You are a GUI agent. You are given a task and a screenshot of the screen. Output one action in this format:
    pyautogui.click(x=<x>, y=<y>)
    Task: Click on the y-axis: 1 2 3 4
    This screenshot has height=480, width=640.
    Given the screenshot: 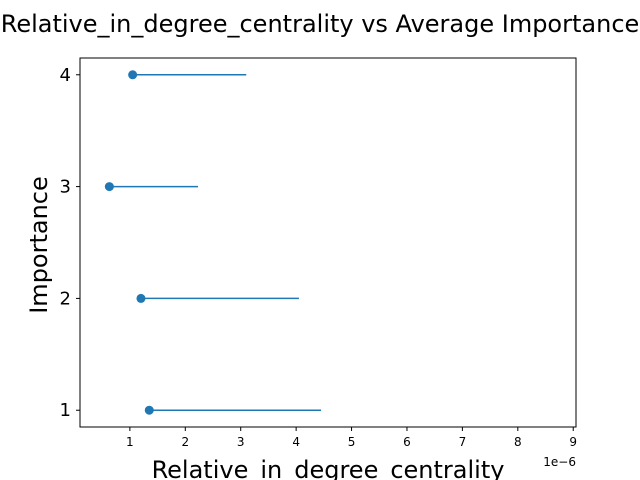 What is the action you would take?
    pyautogui.click(x=70, y=243)
    